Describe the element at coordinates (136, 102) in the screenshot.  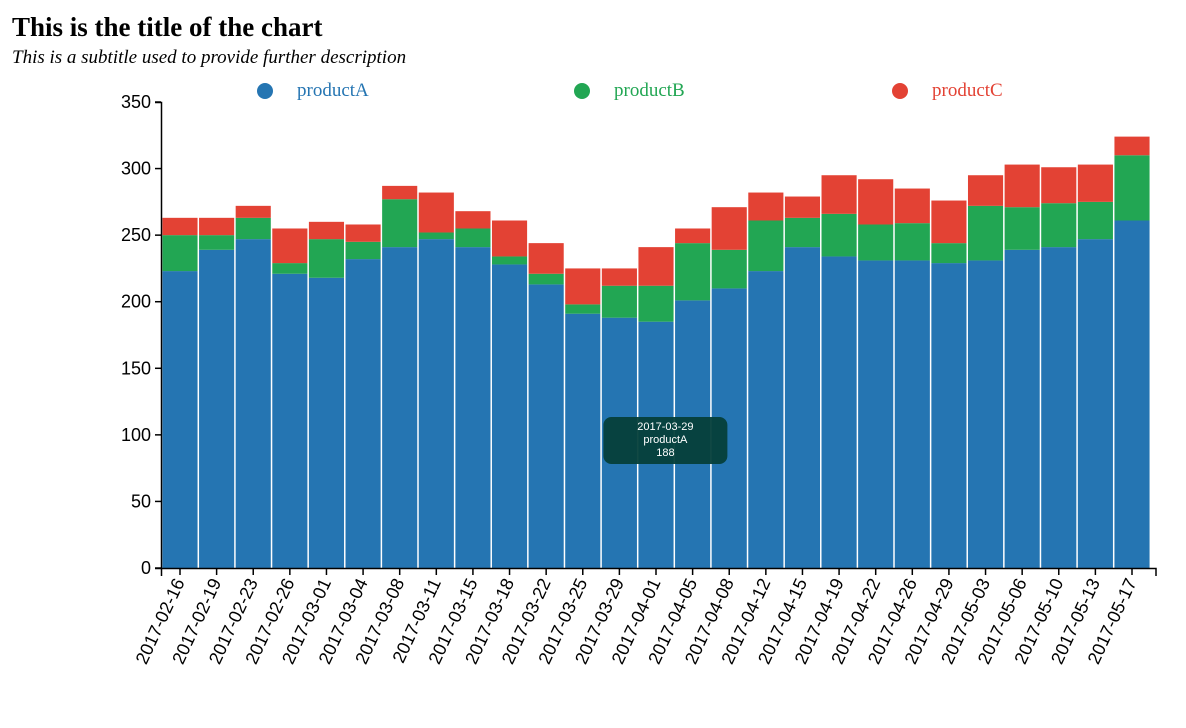
I see `y-tick-label-350: 350` at that location.